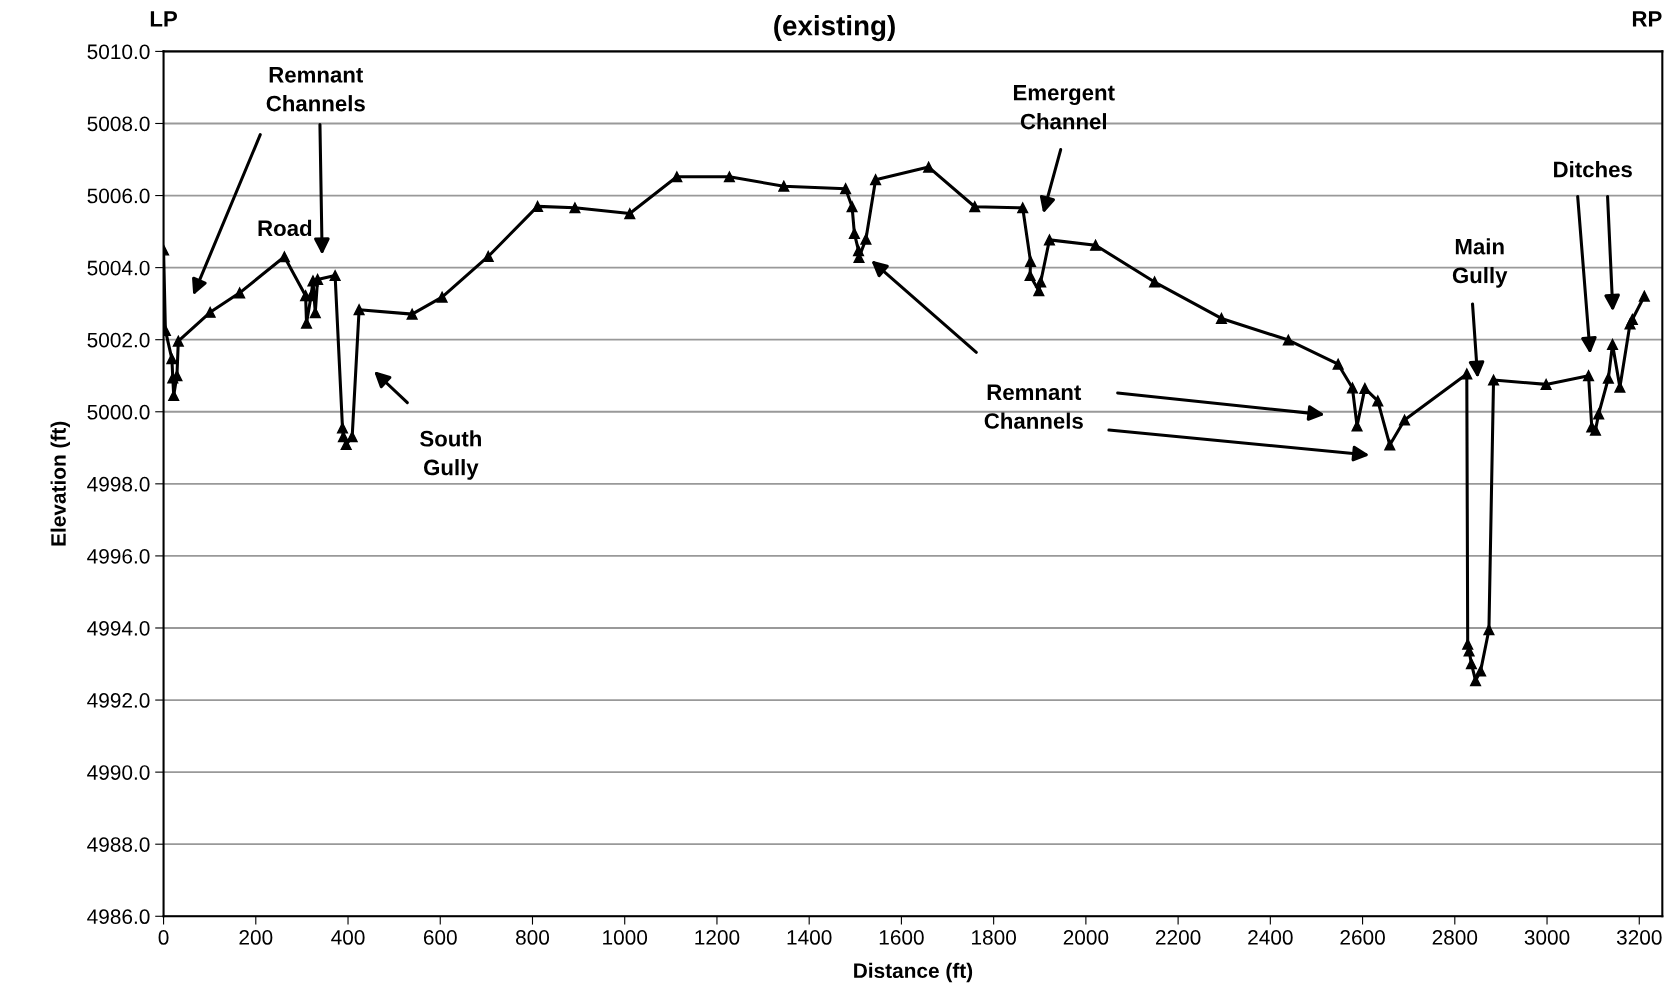 This screenshot has height=1008, width=1669. What do you see at coordinates (1593, 169) in the screenshot?
I see `annotation: Ditches` at bounding box center [1593, 169].